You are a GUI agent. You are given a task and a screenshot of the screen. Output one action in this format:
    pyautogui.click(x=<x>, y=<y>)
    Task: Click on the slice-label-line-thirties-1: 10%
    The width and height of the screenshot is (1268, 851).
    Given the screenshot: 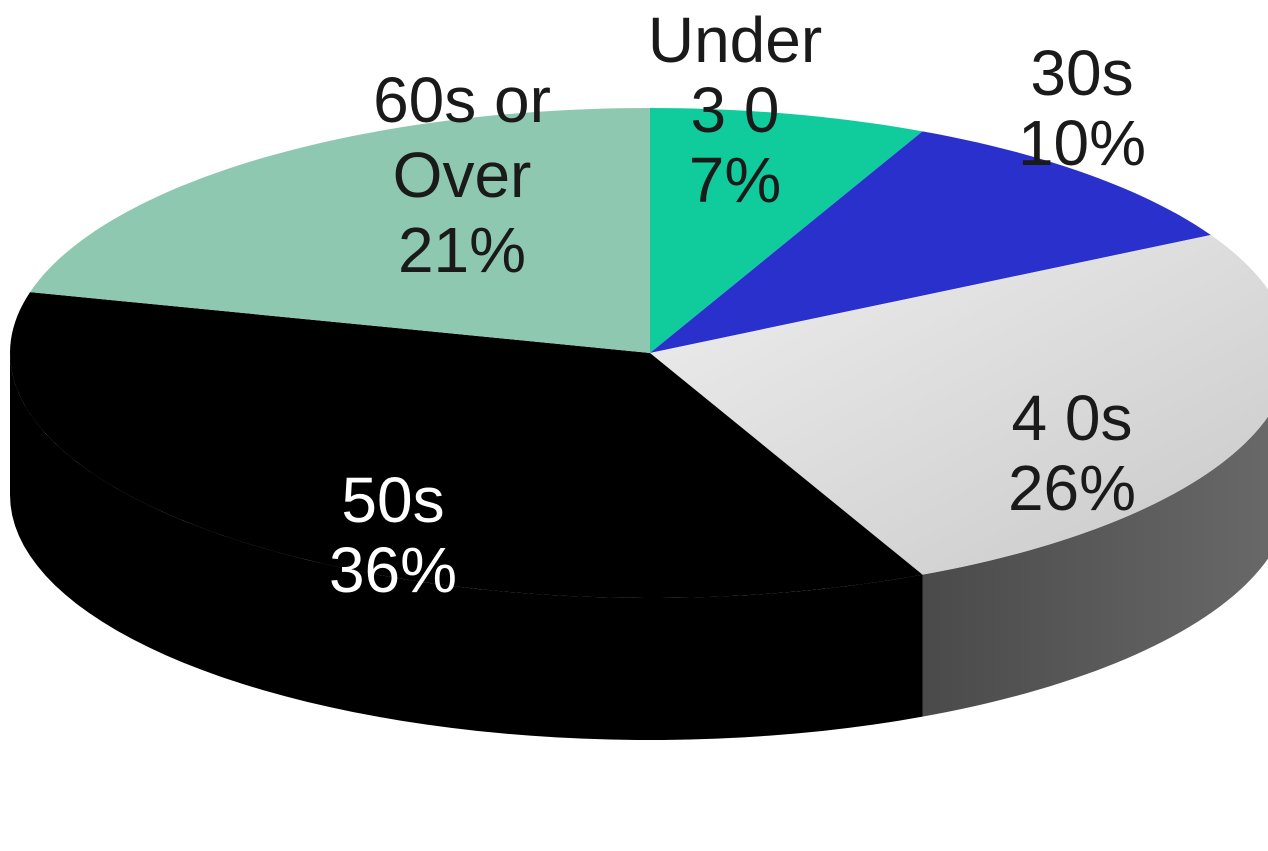 What is the action you would take?
    pyautogui.click(x=1082, y=143)
    